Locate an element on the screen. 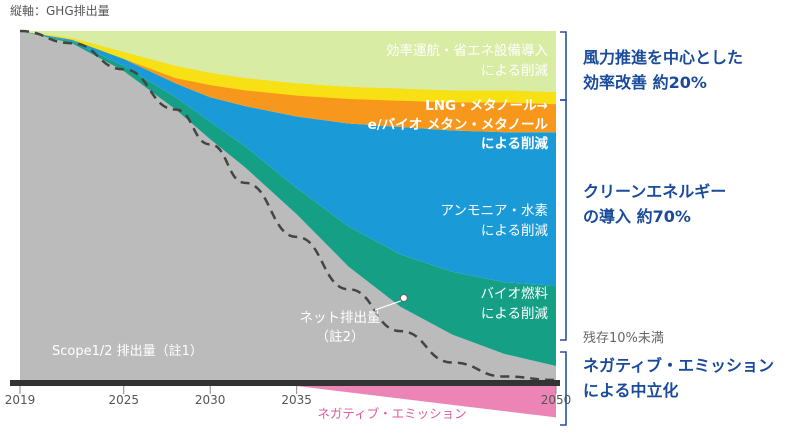  area-negative-emission is located at coordinates (426, 402).